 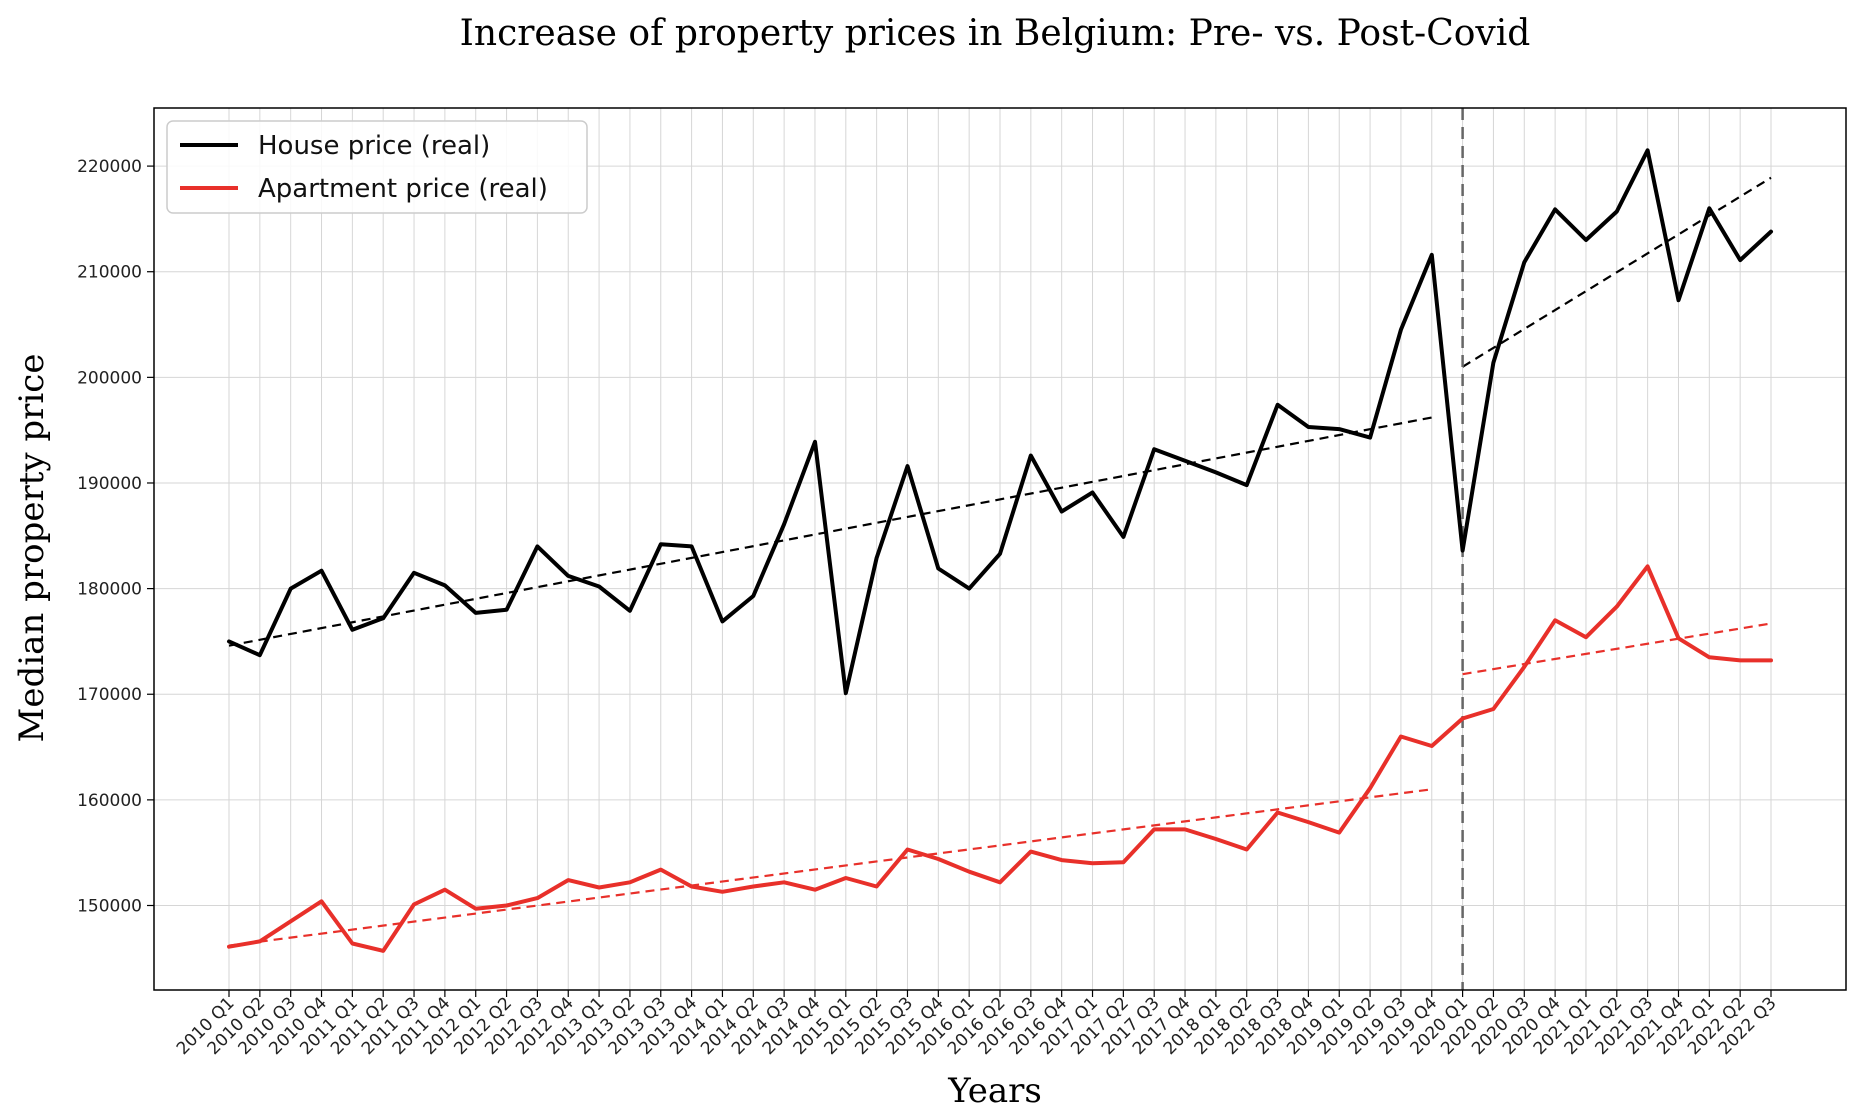 I want to click on legend-label-house: House price (real), so click(x=374, y=146).